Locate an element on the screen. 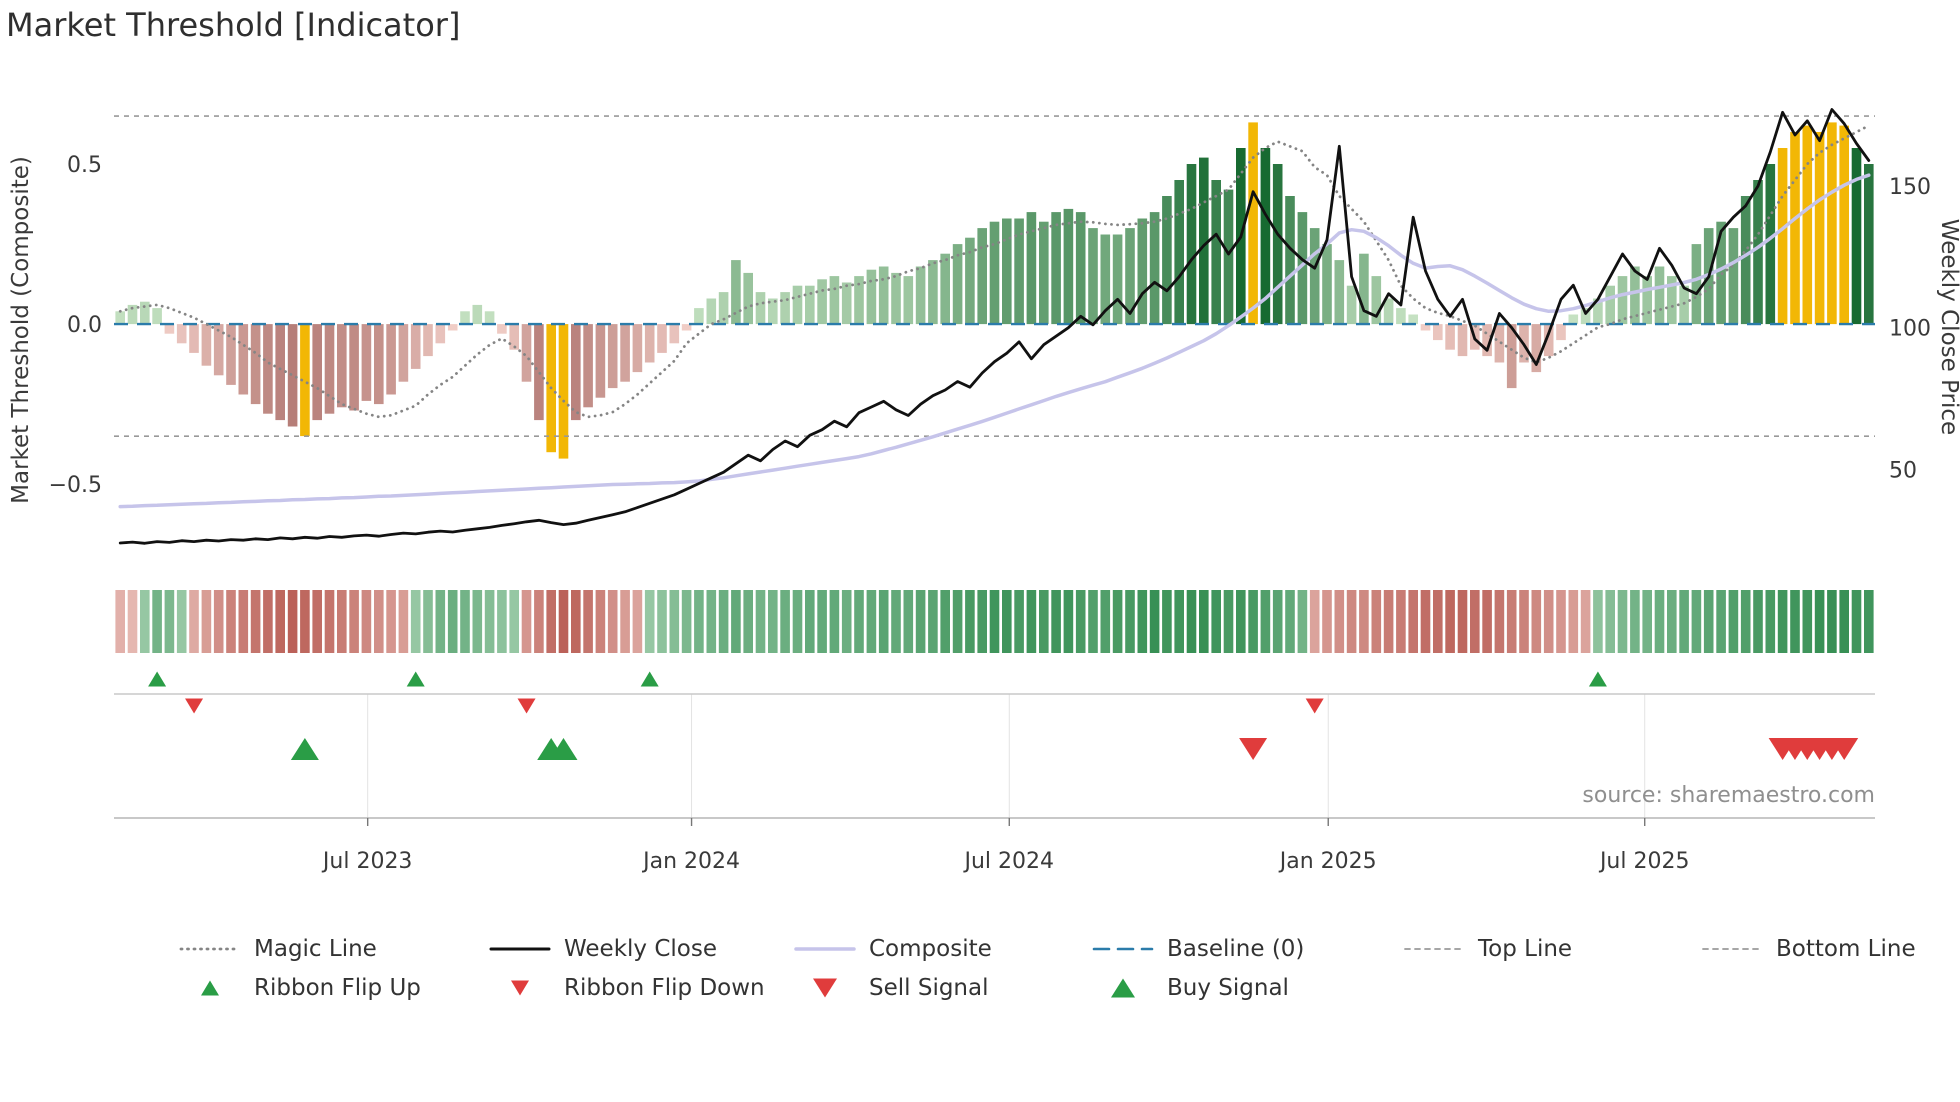 Image resolution: width=1960 pixels, height=1102 pixels. legend-item-ribbon-flip-up: Ribbon Flip Up is located at coordinates (299, 988).